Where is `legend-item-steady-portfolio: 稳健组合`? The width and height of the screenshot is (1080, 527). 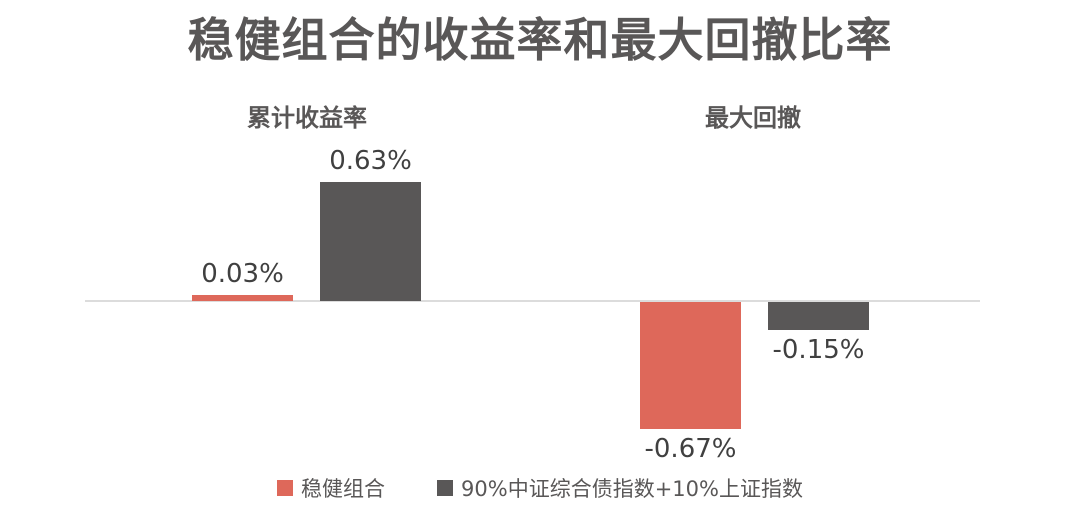 legend-item-steady-portfolio: 稳健组合 is located at coordinates (331, 488).